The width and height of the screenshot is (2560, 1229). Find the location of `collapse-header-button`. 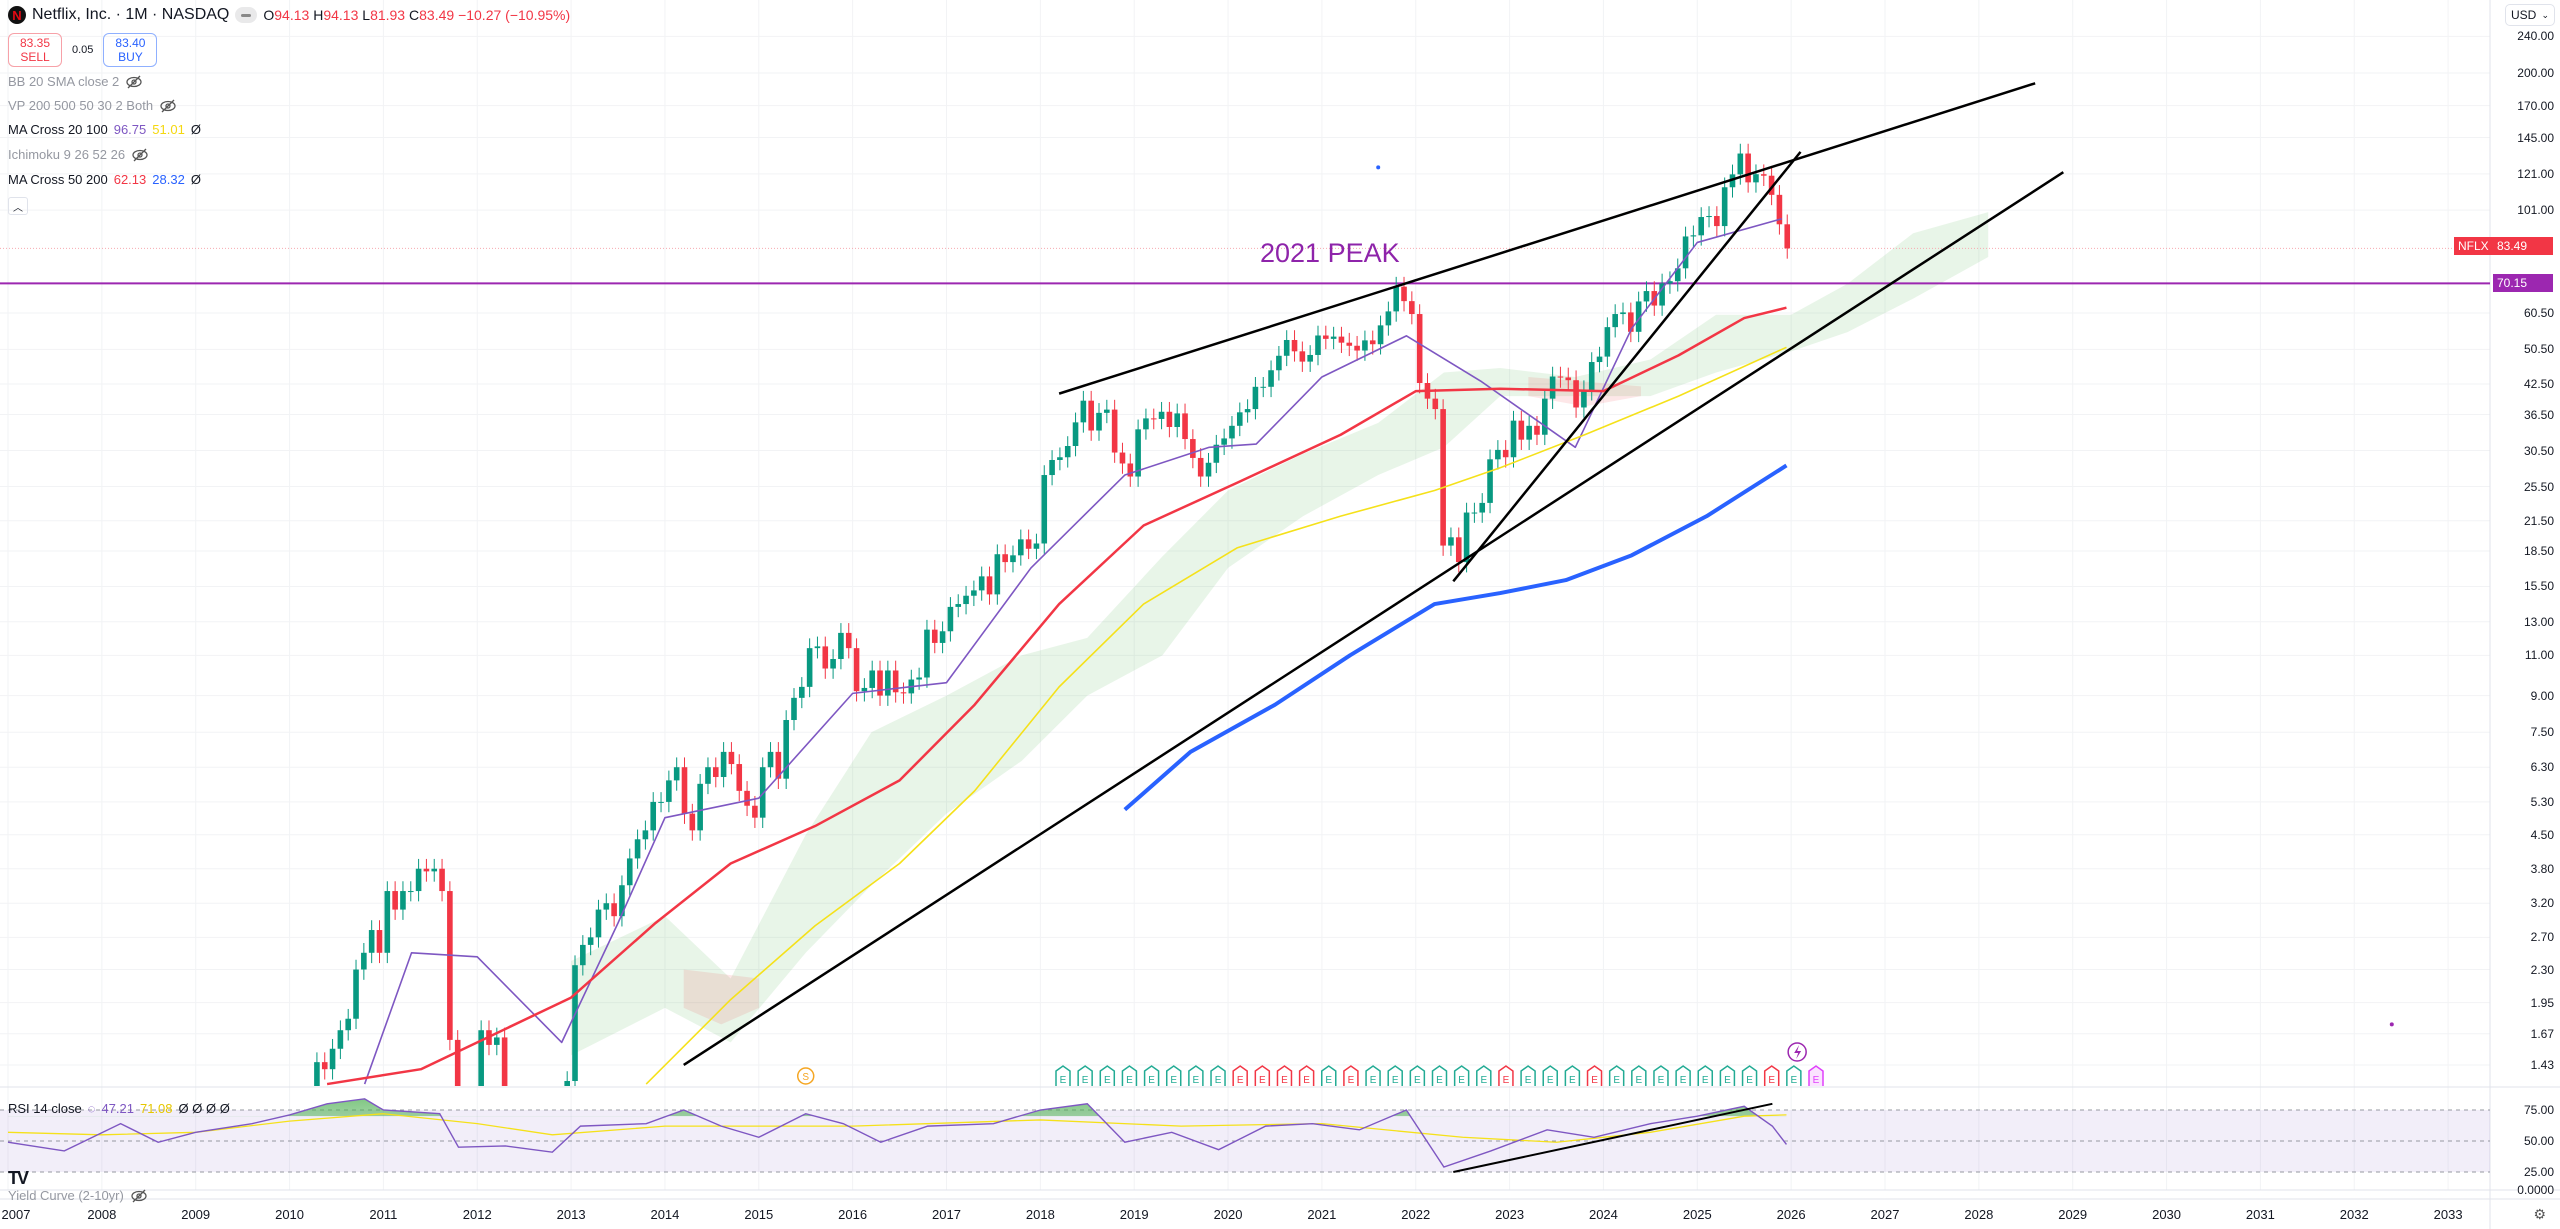

collapse-header-button is located at coordinates (246, 15).